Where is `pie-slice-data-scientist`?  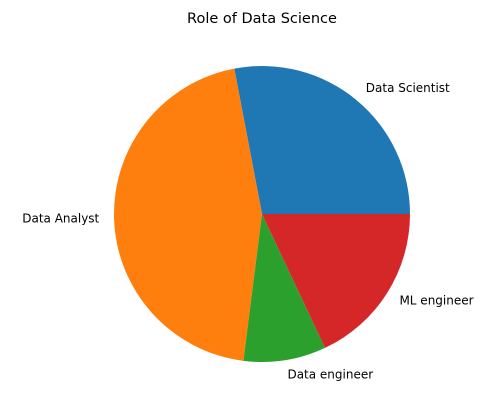 pie-slice-data-scientist is located at coordinates (322, 140).